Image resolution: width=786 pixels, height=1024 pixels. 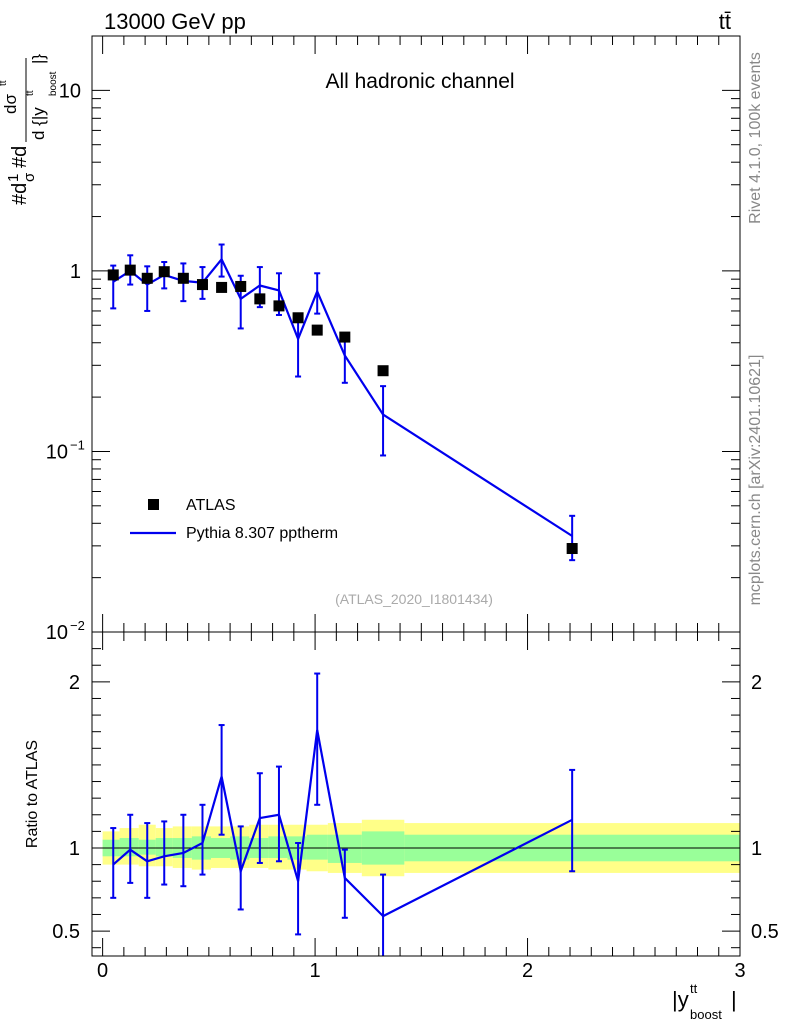 I want to click on main-title: All hadronic channel, so click(x=419, y=81).